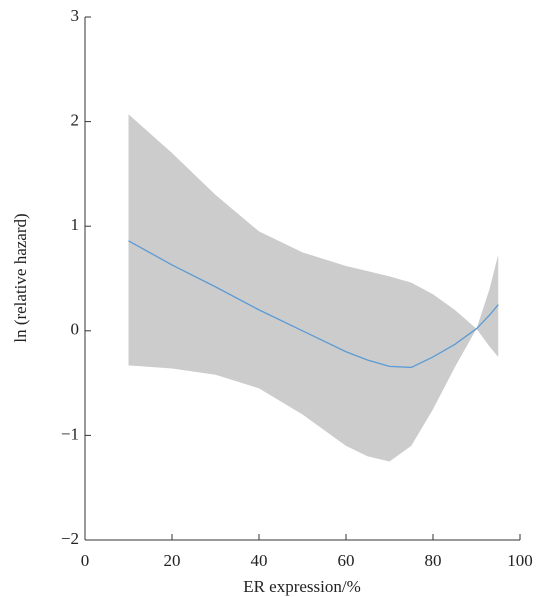 The image size is (543, 597). Describe the element at coordinates (75, 120) in the screenshot. I see `y-tick-label: 2` at that location.